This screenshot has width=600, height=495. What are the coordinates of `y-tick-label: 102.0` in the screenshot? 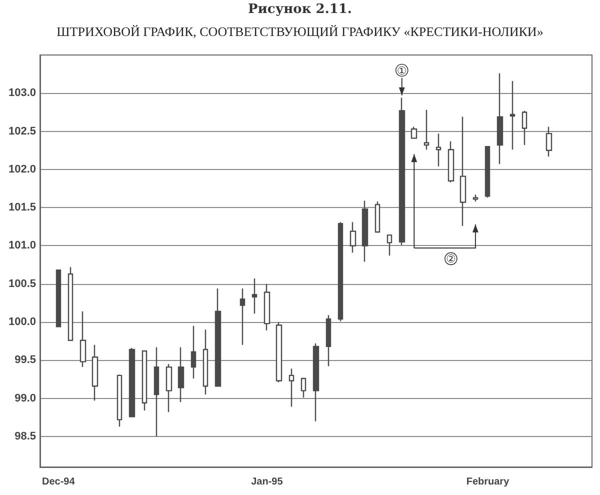 It's located at (22, 169).